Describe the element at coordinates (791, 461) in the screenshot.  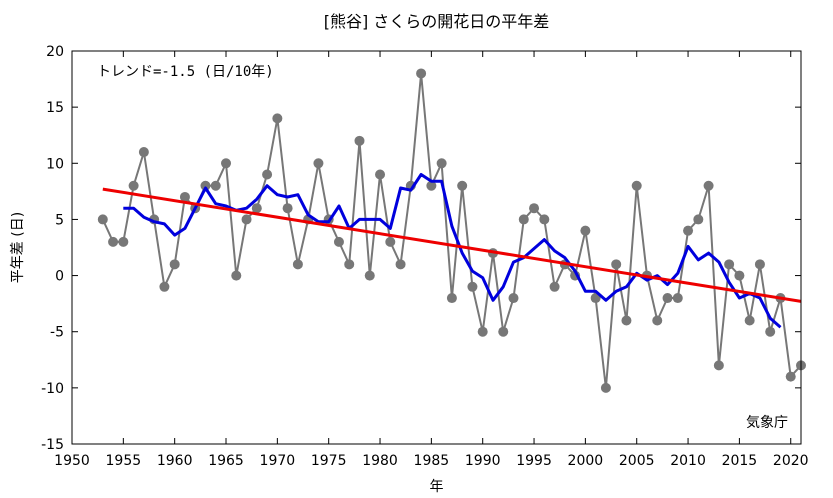
I see `x-tick-label: 2020` at that location.